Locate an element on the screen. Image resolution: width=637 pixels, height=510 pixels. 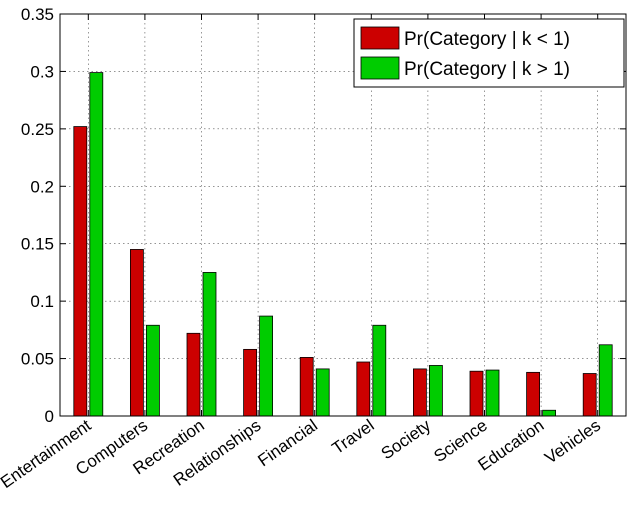
bar-2-society is located at coordinates (435, 391).